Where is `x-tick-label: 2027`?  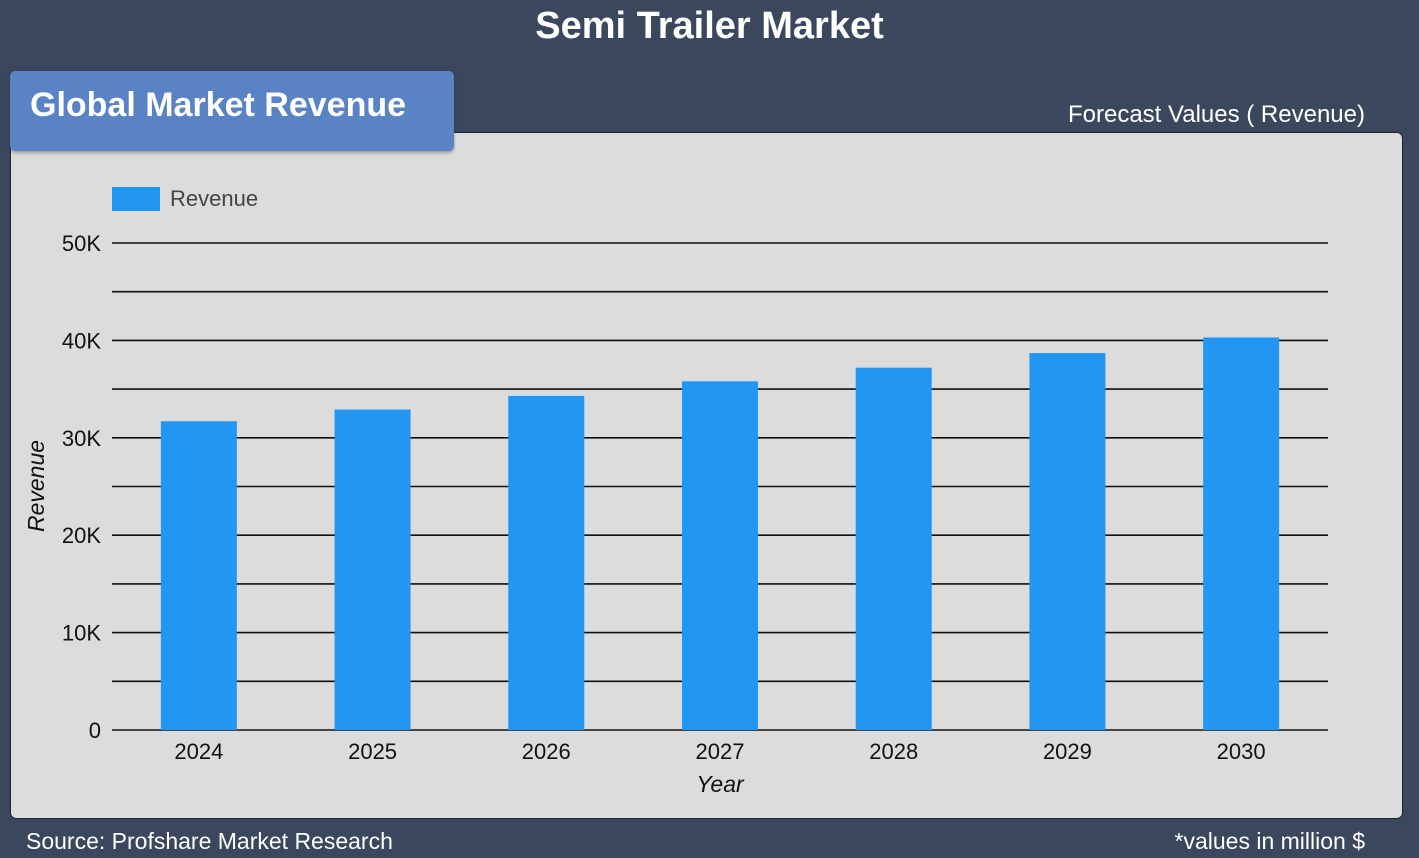 x-tick-label: 2027 is located at coordinates (720, 751).